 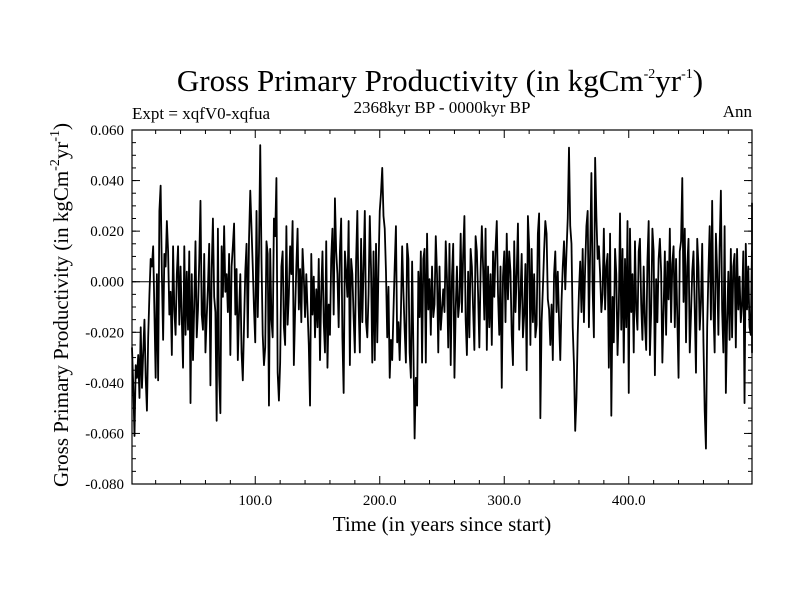 What do you see at coordinates (107, 283) in the screenshot?
I see `y-tick-label: 0.000` at bounding box center [107, 283].